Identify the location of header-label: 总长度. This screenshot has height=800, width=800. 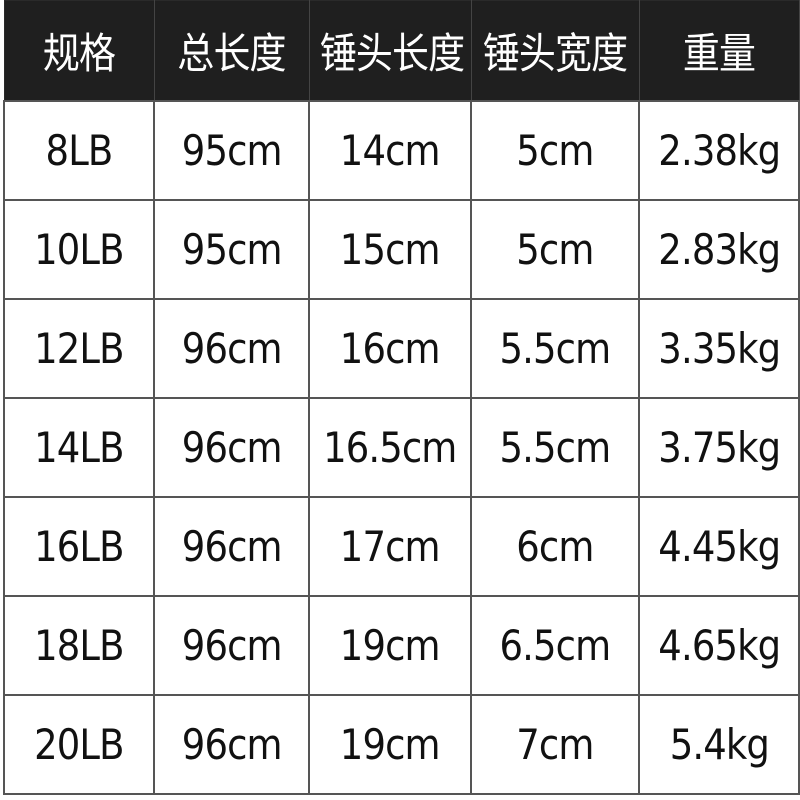
(231, 53).